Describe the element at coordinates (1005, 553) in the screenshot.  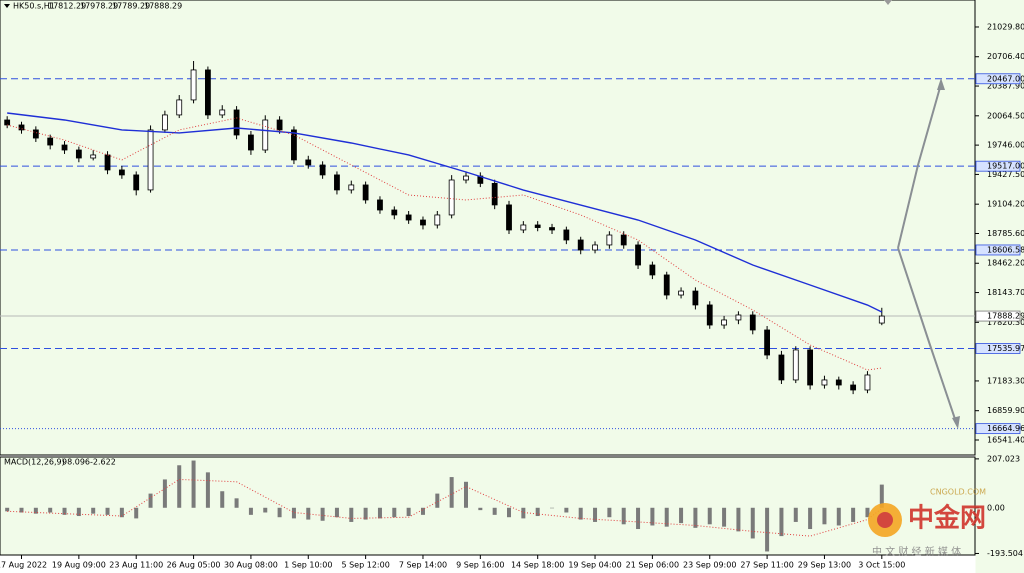
I see `y-tick-label: -193.504` at that location.